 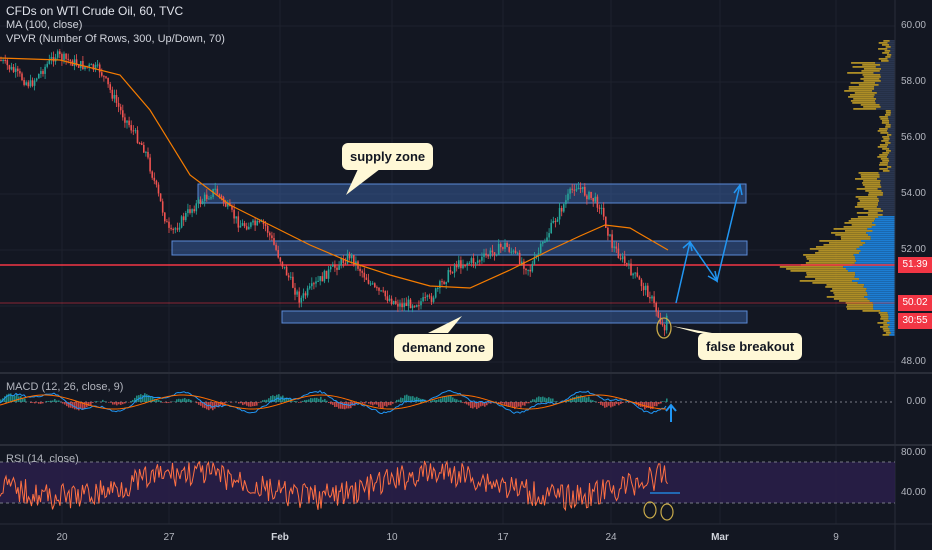 What do you see at coordinates (514, 317) in the screenshot?
I see `demand-zone-rect` at bounding box center [514, 317].